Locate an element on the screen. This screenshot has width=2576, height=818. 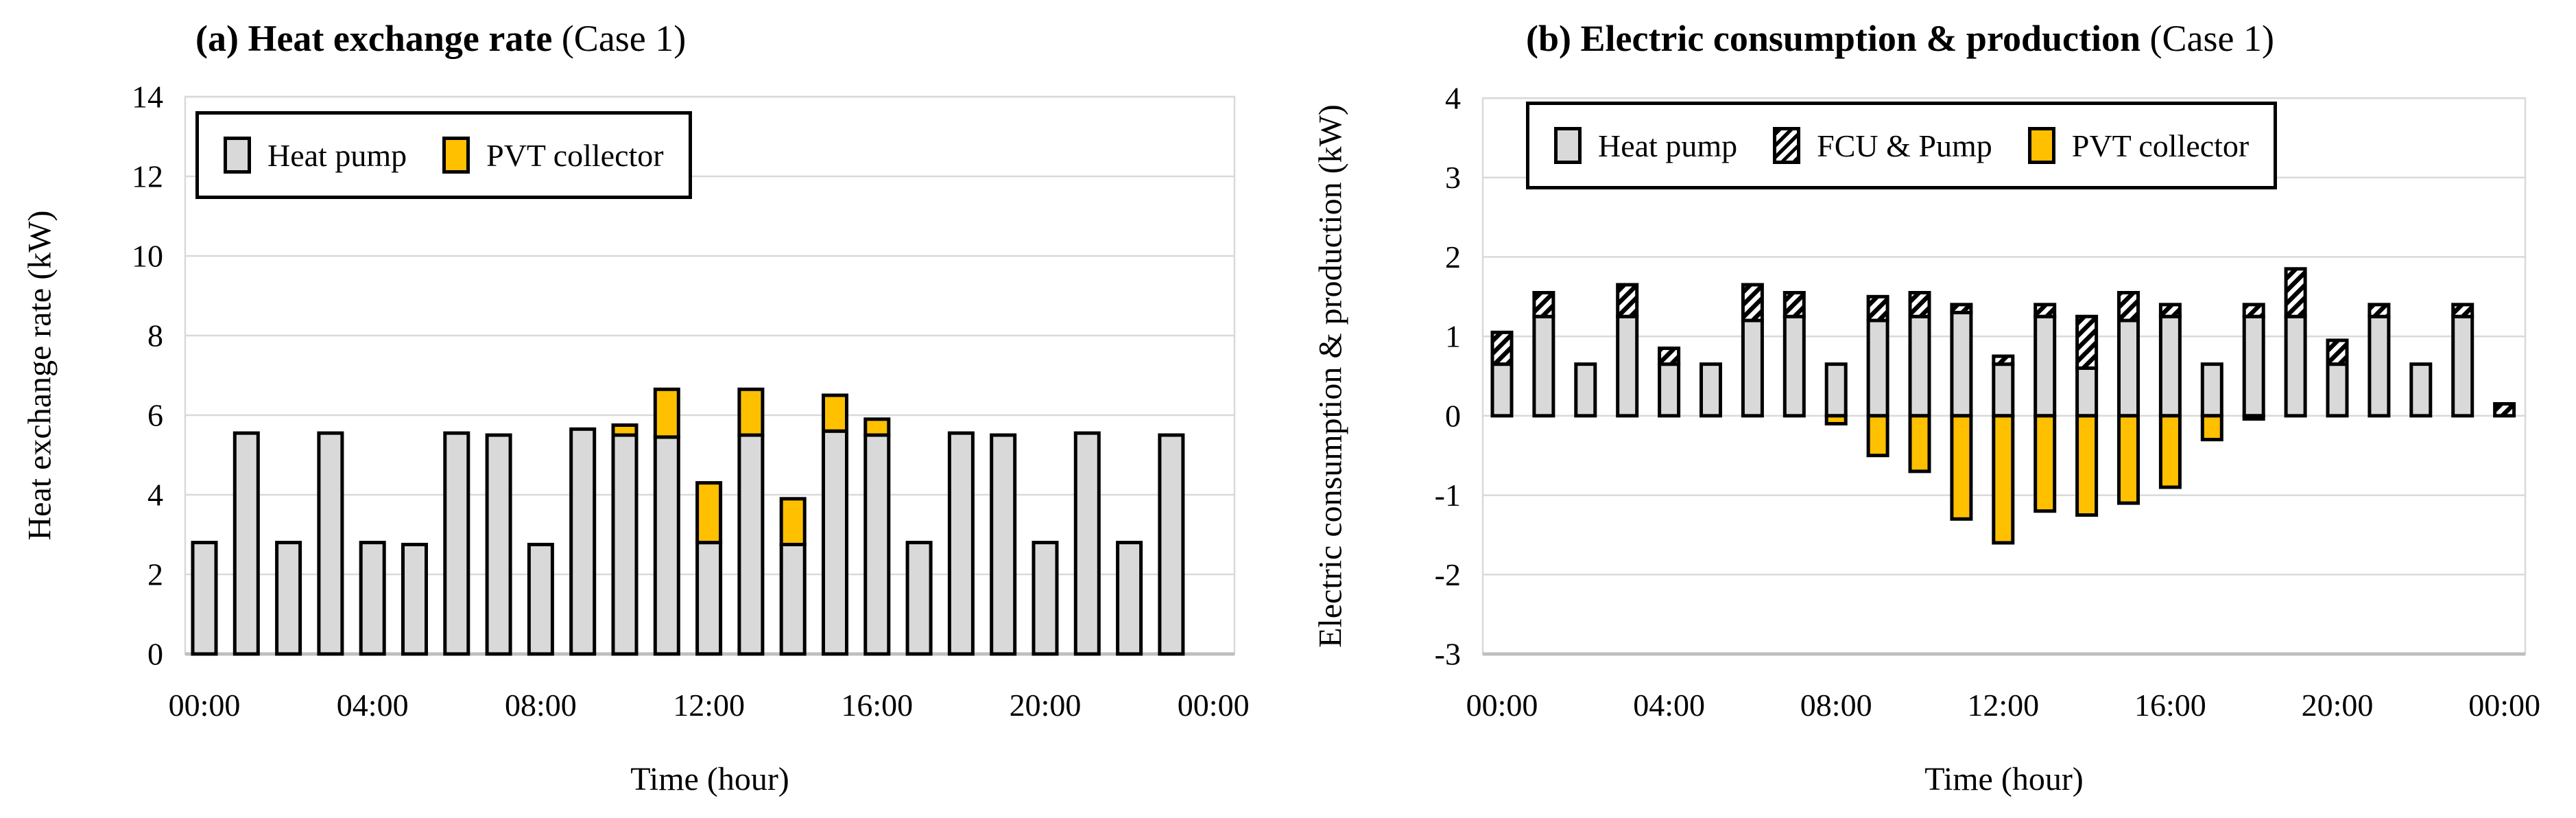
legend-label: PVT collector is located at coordinates (575, 155).